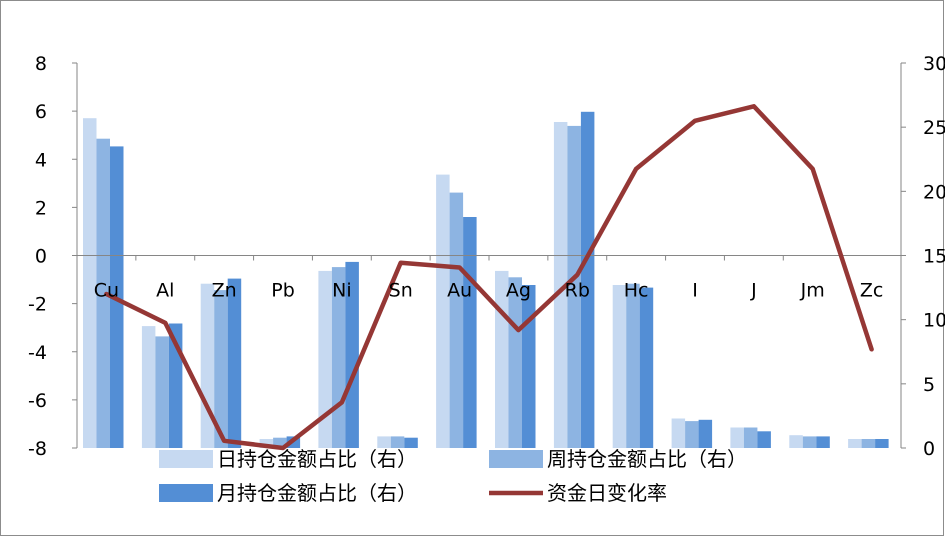 The width and height of the screenshot is (946, 541). Describe the element at coordinates (90, 283) in the screenshot. I see `bar-1-cu` at that location.